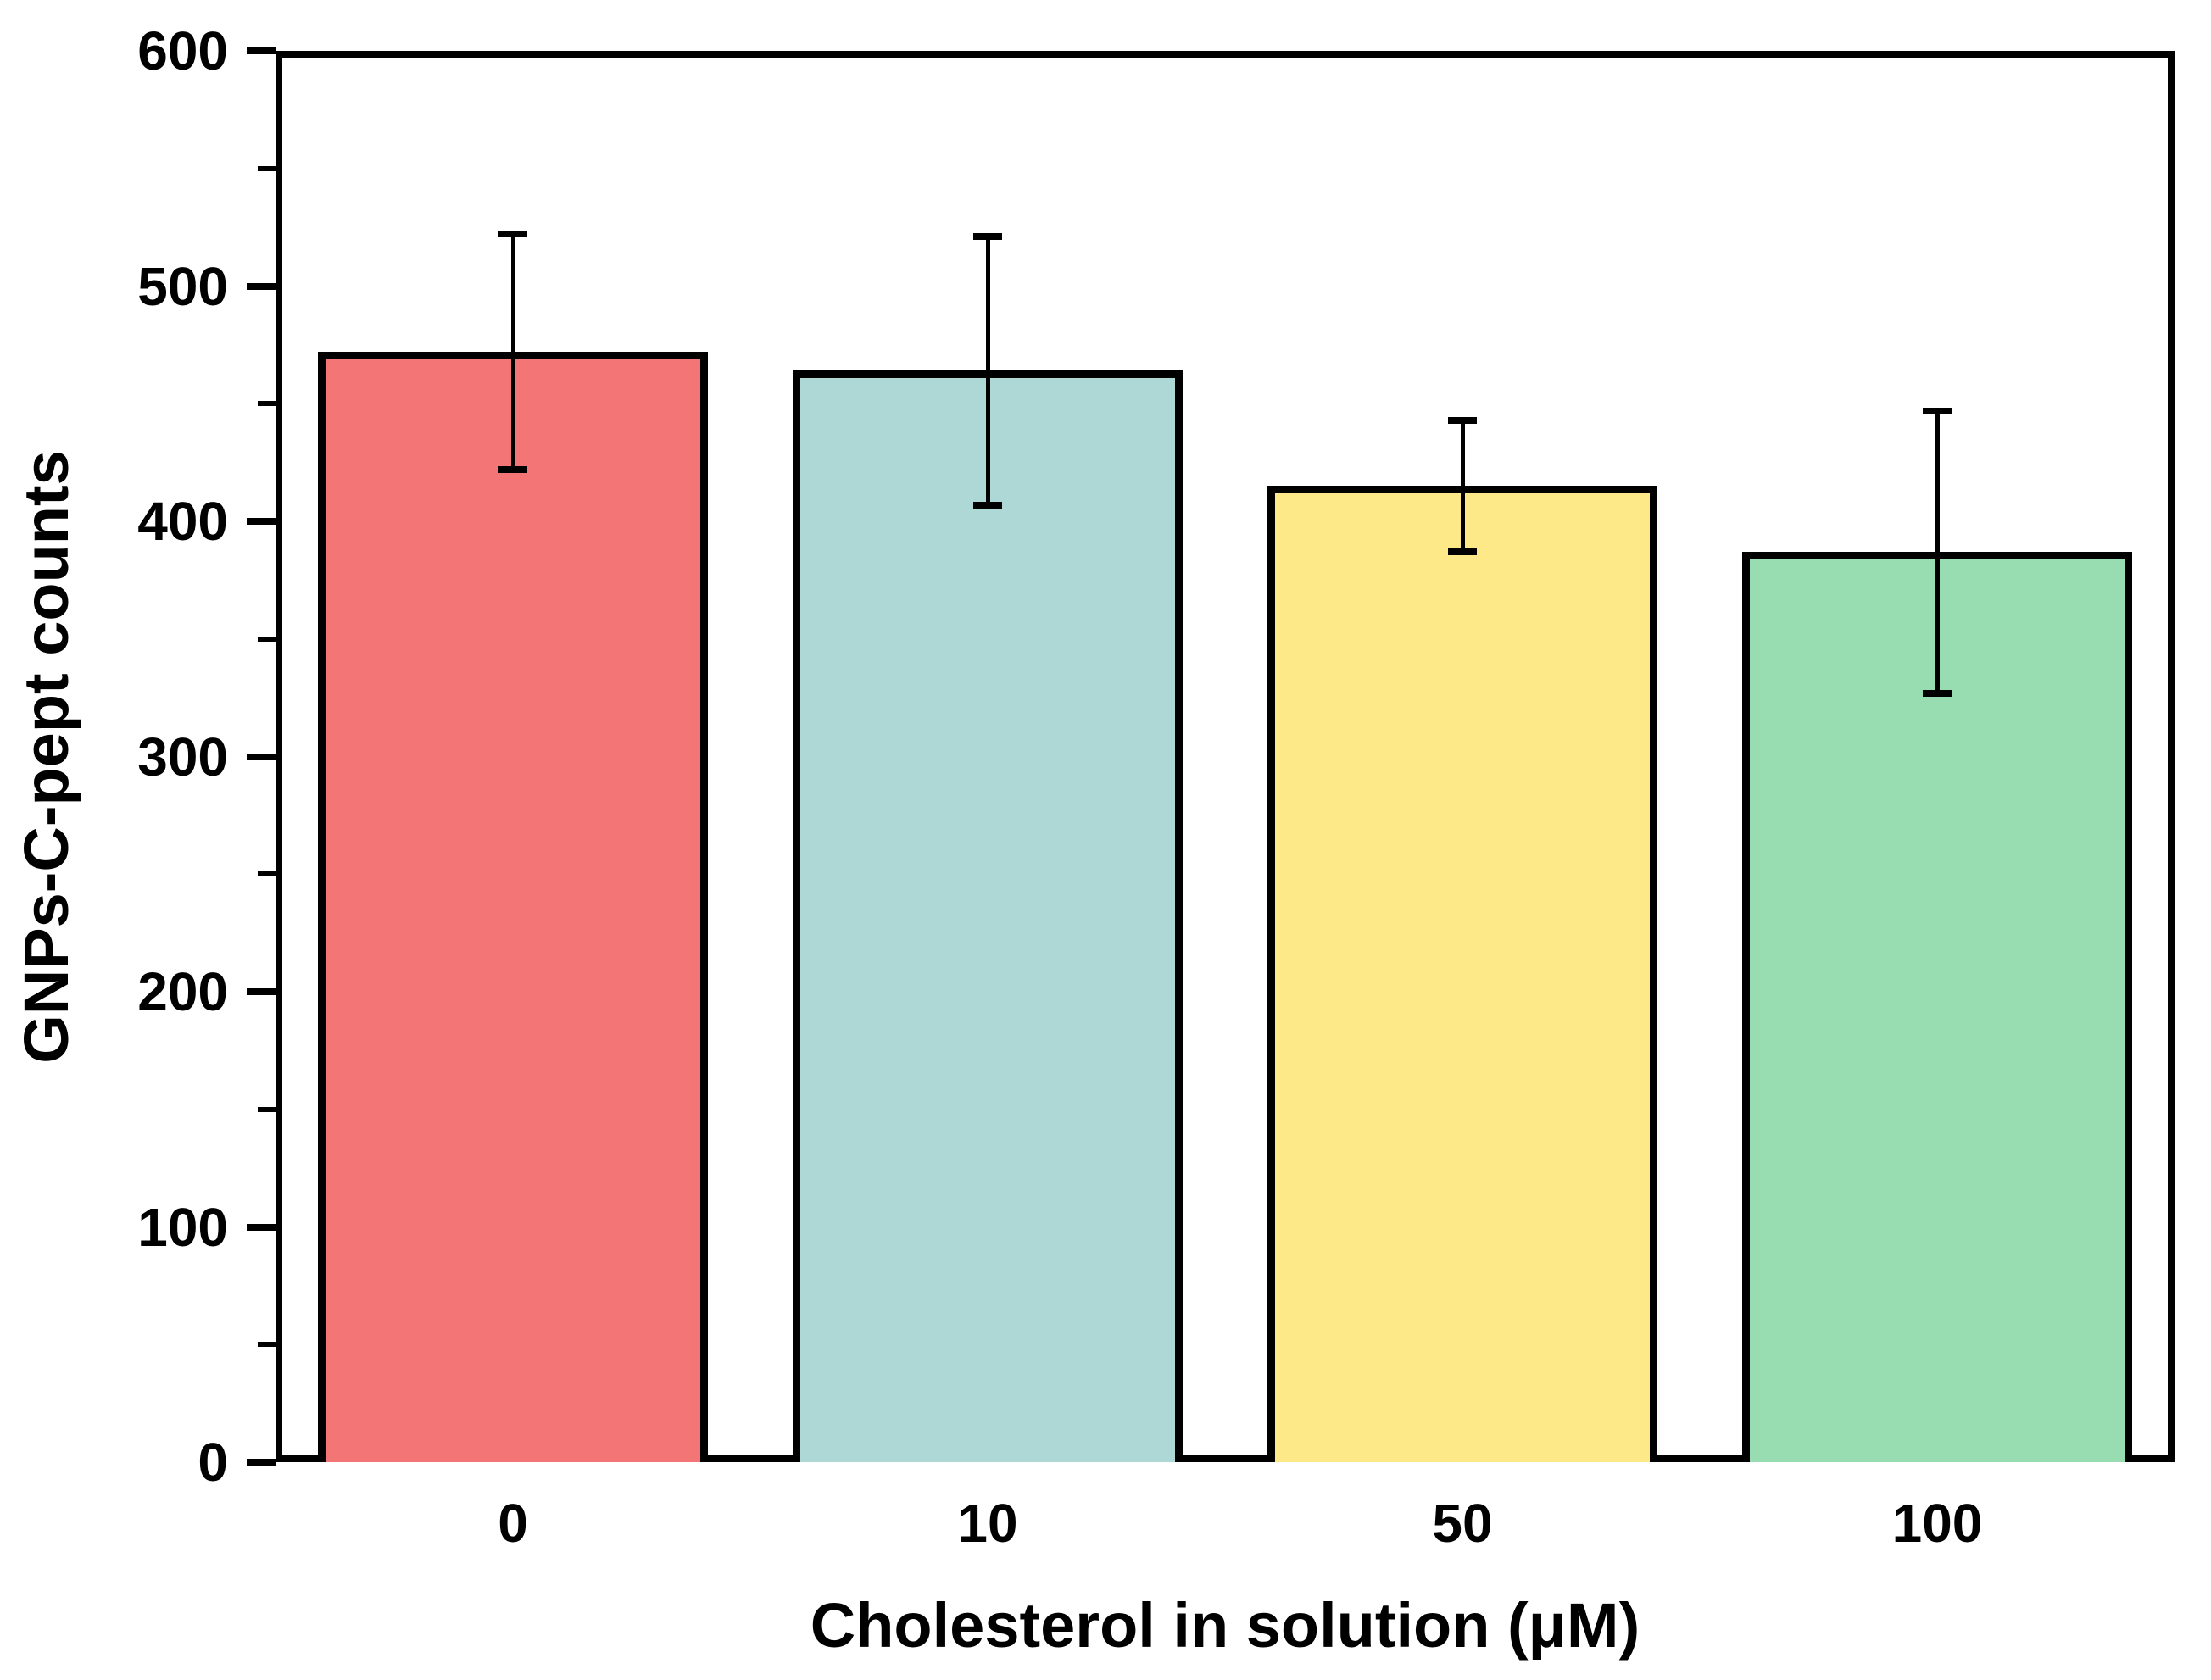 This screenshot has height=1680, width=2211. What do you see at coordinates (46, 756) in the screenshot?
I see `y-axis-title: GNPs-C-pept counts` at bounding box center [46, 756].